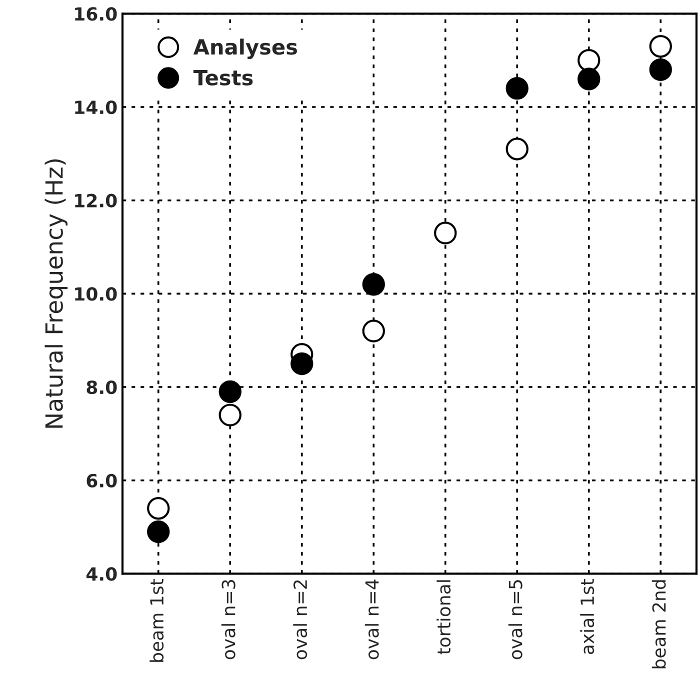  I want to click on x-tick-label: tortional, so click(443, 617).